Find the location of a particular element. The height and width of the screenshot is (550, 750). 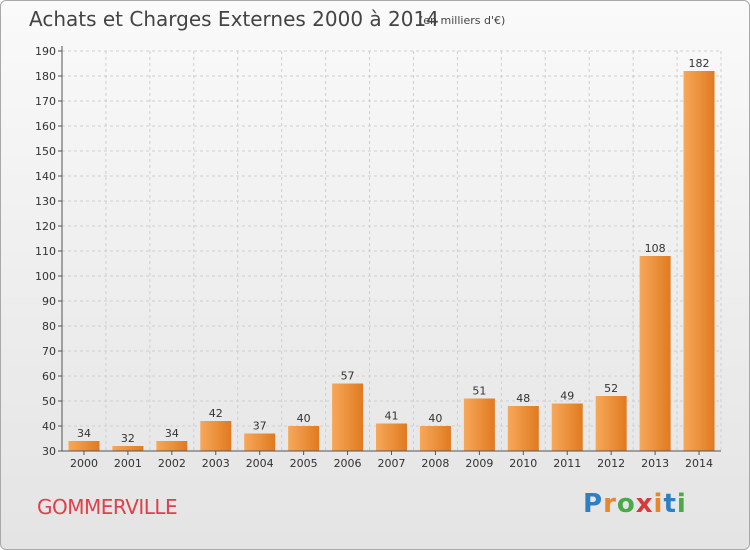

x-tick-label: 2014 is located at coordinates (699, 463).